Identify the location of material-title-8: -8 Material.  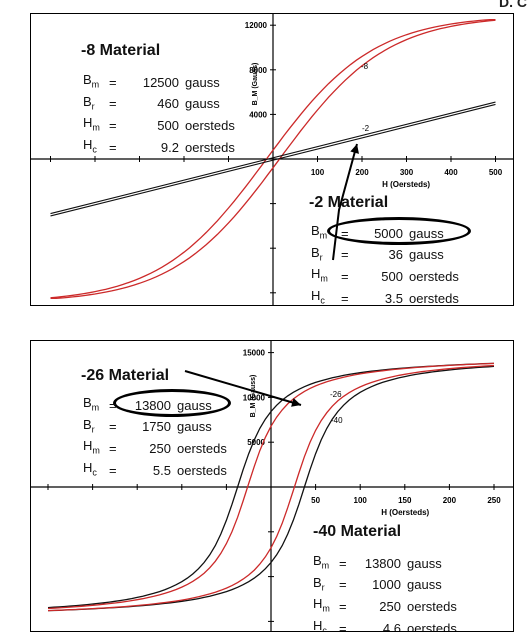
(121, 50).